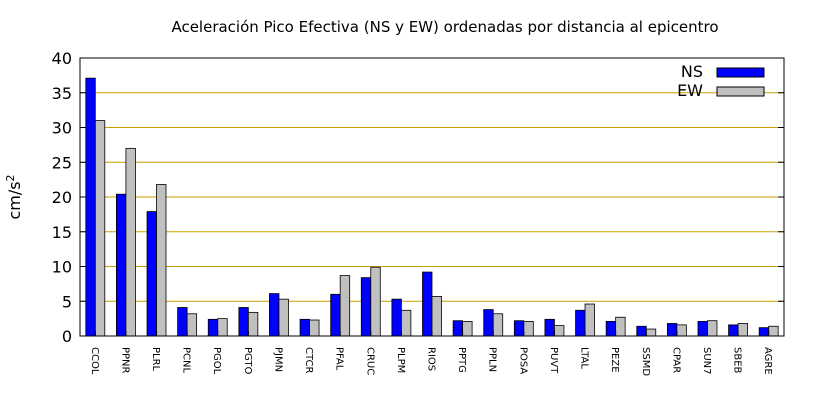 Image resolution: width=820 pixels, height=400 pixels. What do you see at coordinates (222, 327) in the screenshot?
I see `bar-ew-pgol` at bounding box center [222, 327].